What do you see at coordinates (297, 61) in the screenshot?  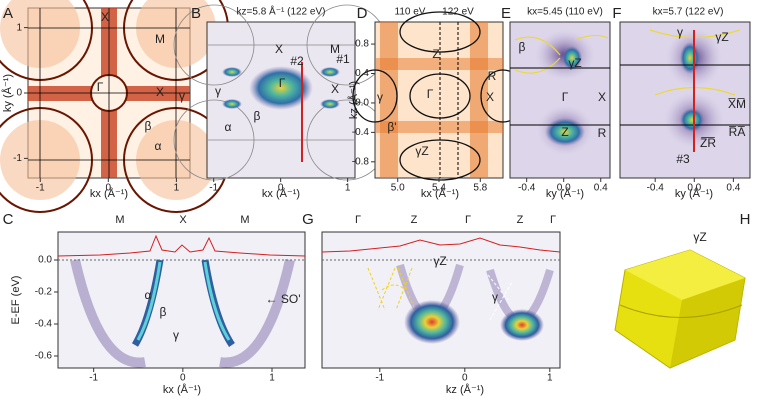 I see `annotation: #2` at bounding box center [297, 61].